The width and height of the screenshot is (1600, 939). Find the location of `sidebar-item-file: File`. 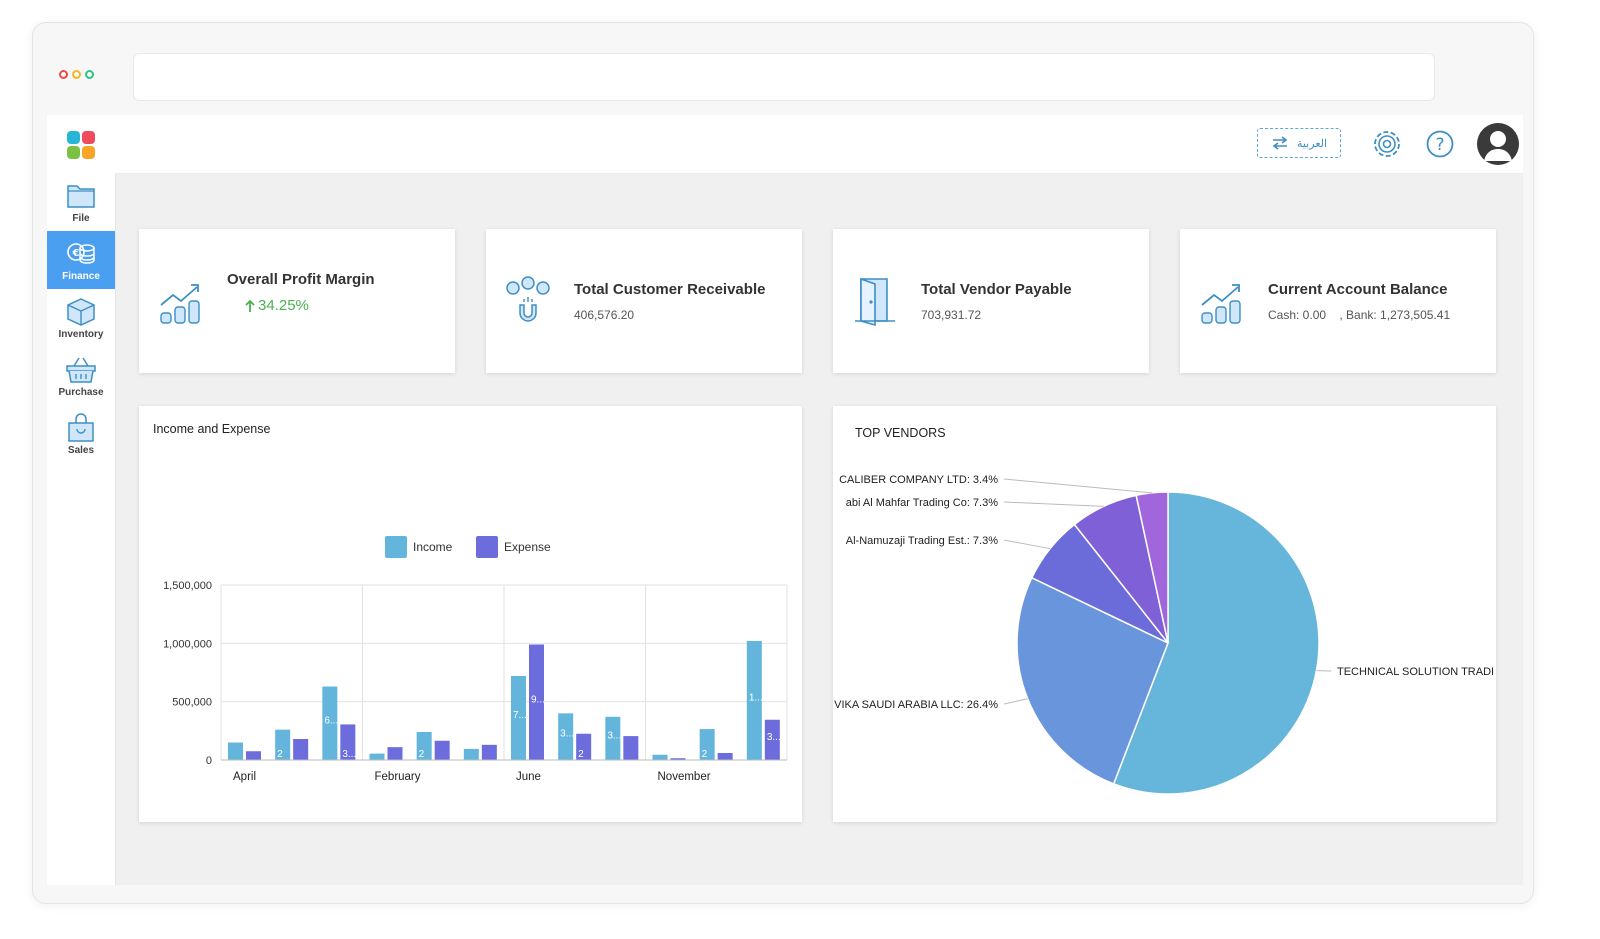

sidebar-item-file: File is located at coordinates (81, 202).